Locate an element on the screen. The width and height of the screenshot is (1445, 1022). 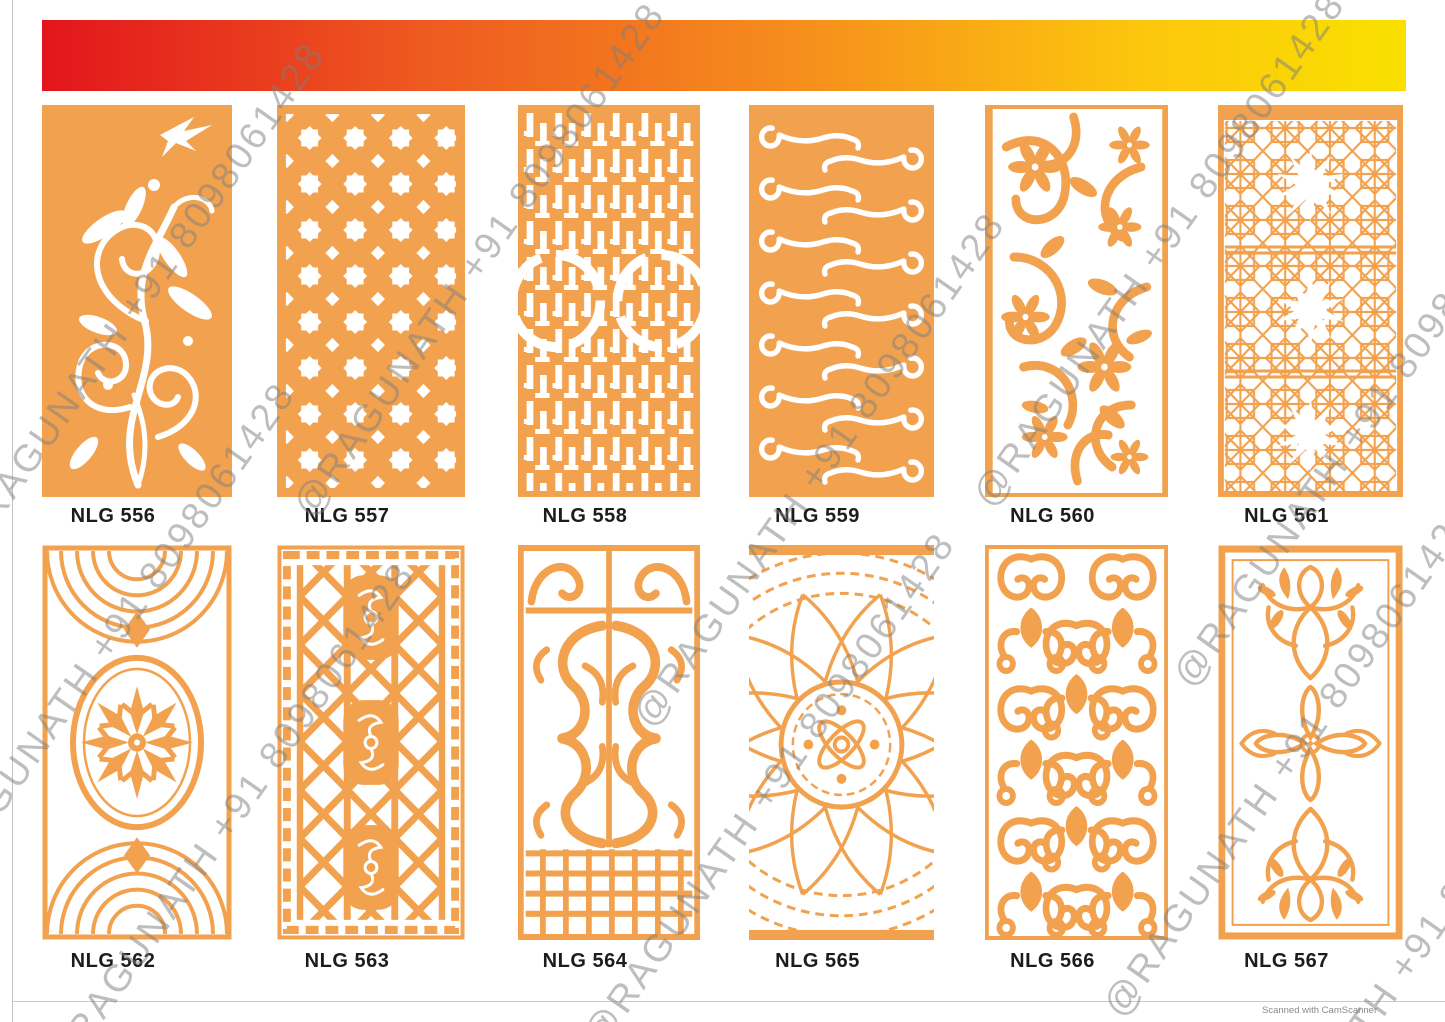
pattern-ironwork-scrolls-icon is located at coordinates (609, 742).